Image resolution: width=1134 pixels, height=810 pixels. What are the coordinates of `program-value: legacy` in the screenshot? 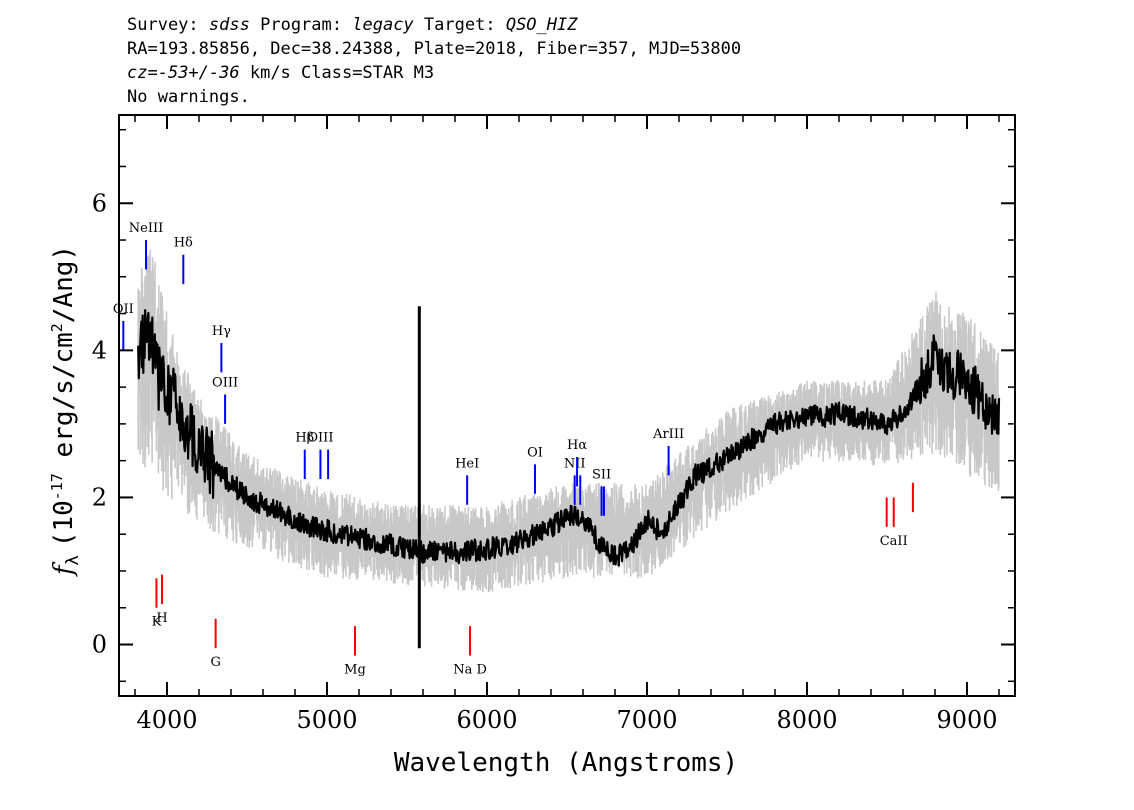 It's located at (383, 25).